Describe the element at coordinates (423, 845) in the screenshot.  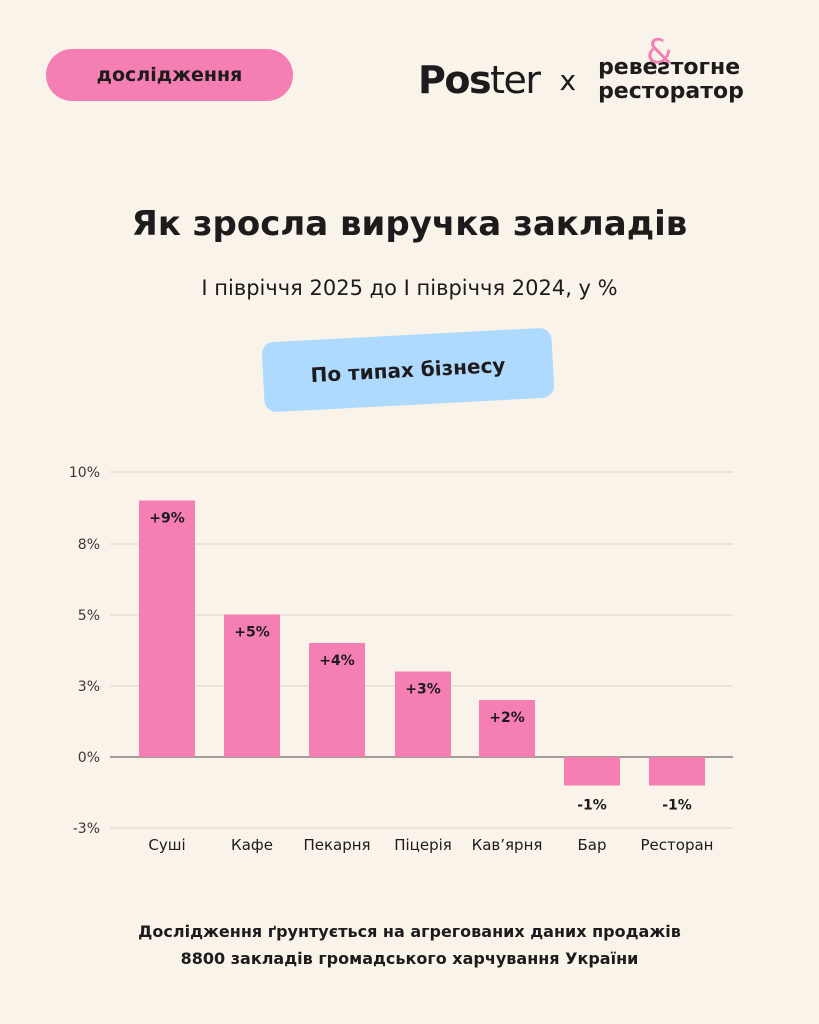
I see `x-category-label: Піцерія` at that location.